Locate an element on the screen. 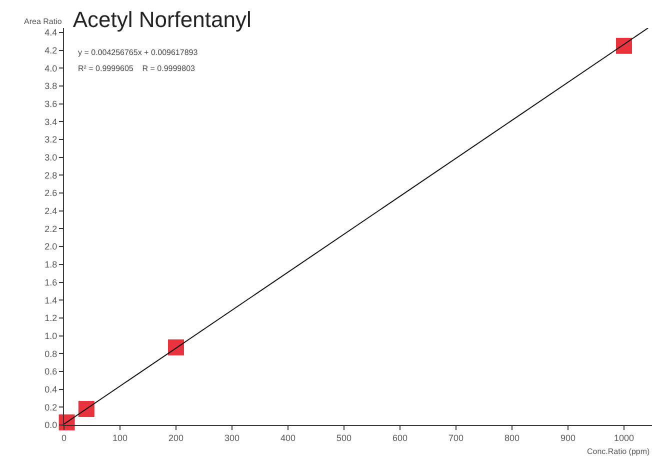  y-tick-label: 4.0 is located at coordinates (51, 68).